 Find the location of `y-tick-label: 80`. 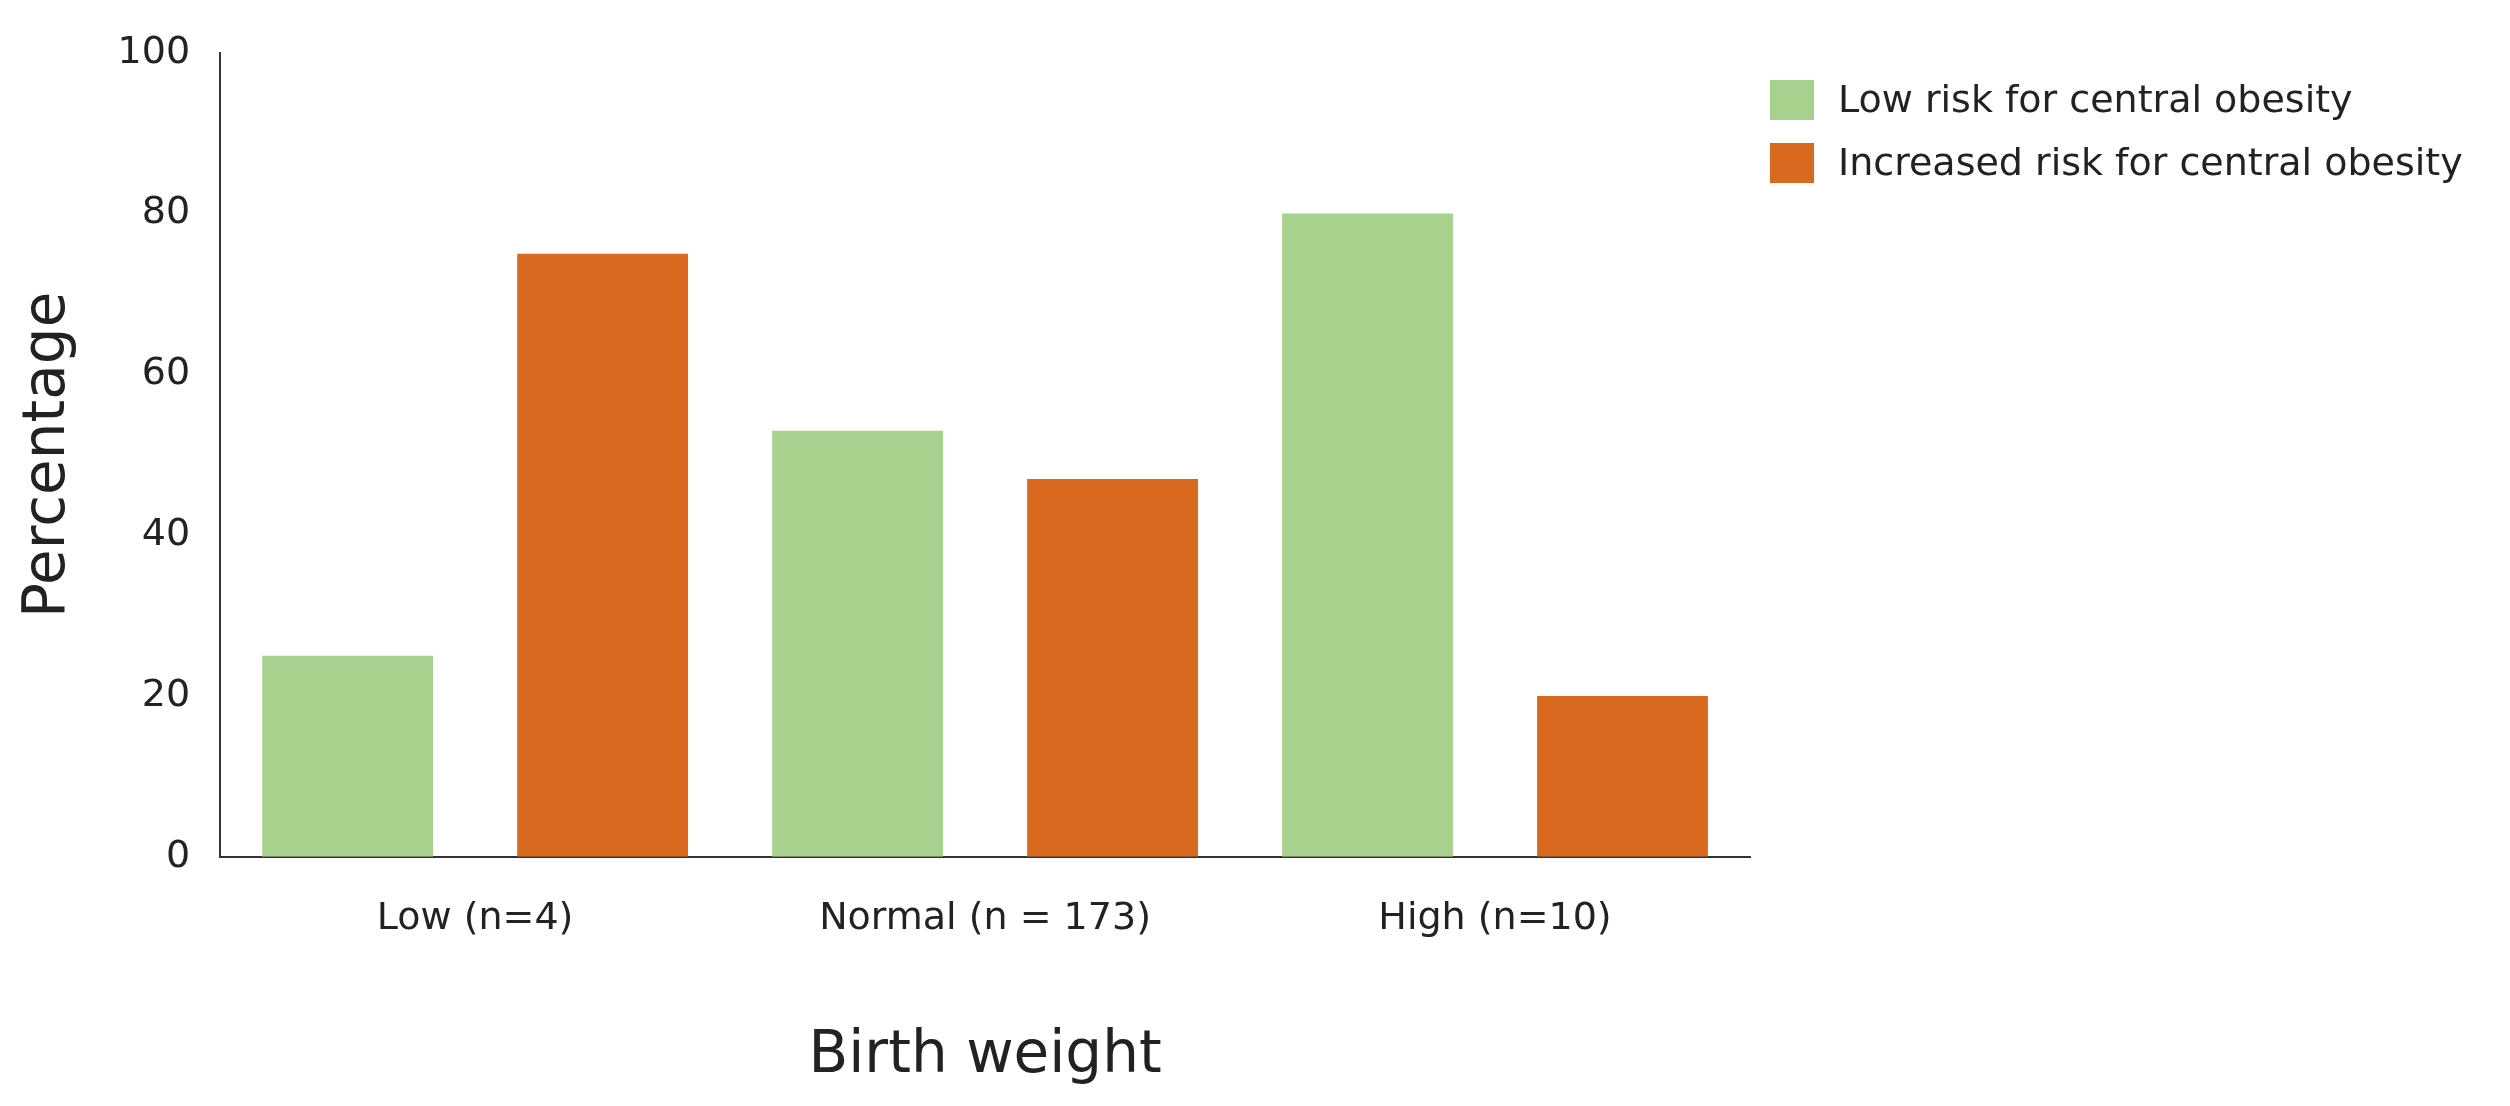

y-tick-label: 80 is located at coordinates (166, 210).